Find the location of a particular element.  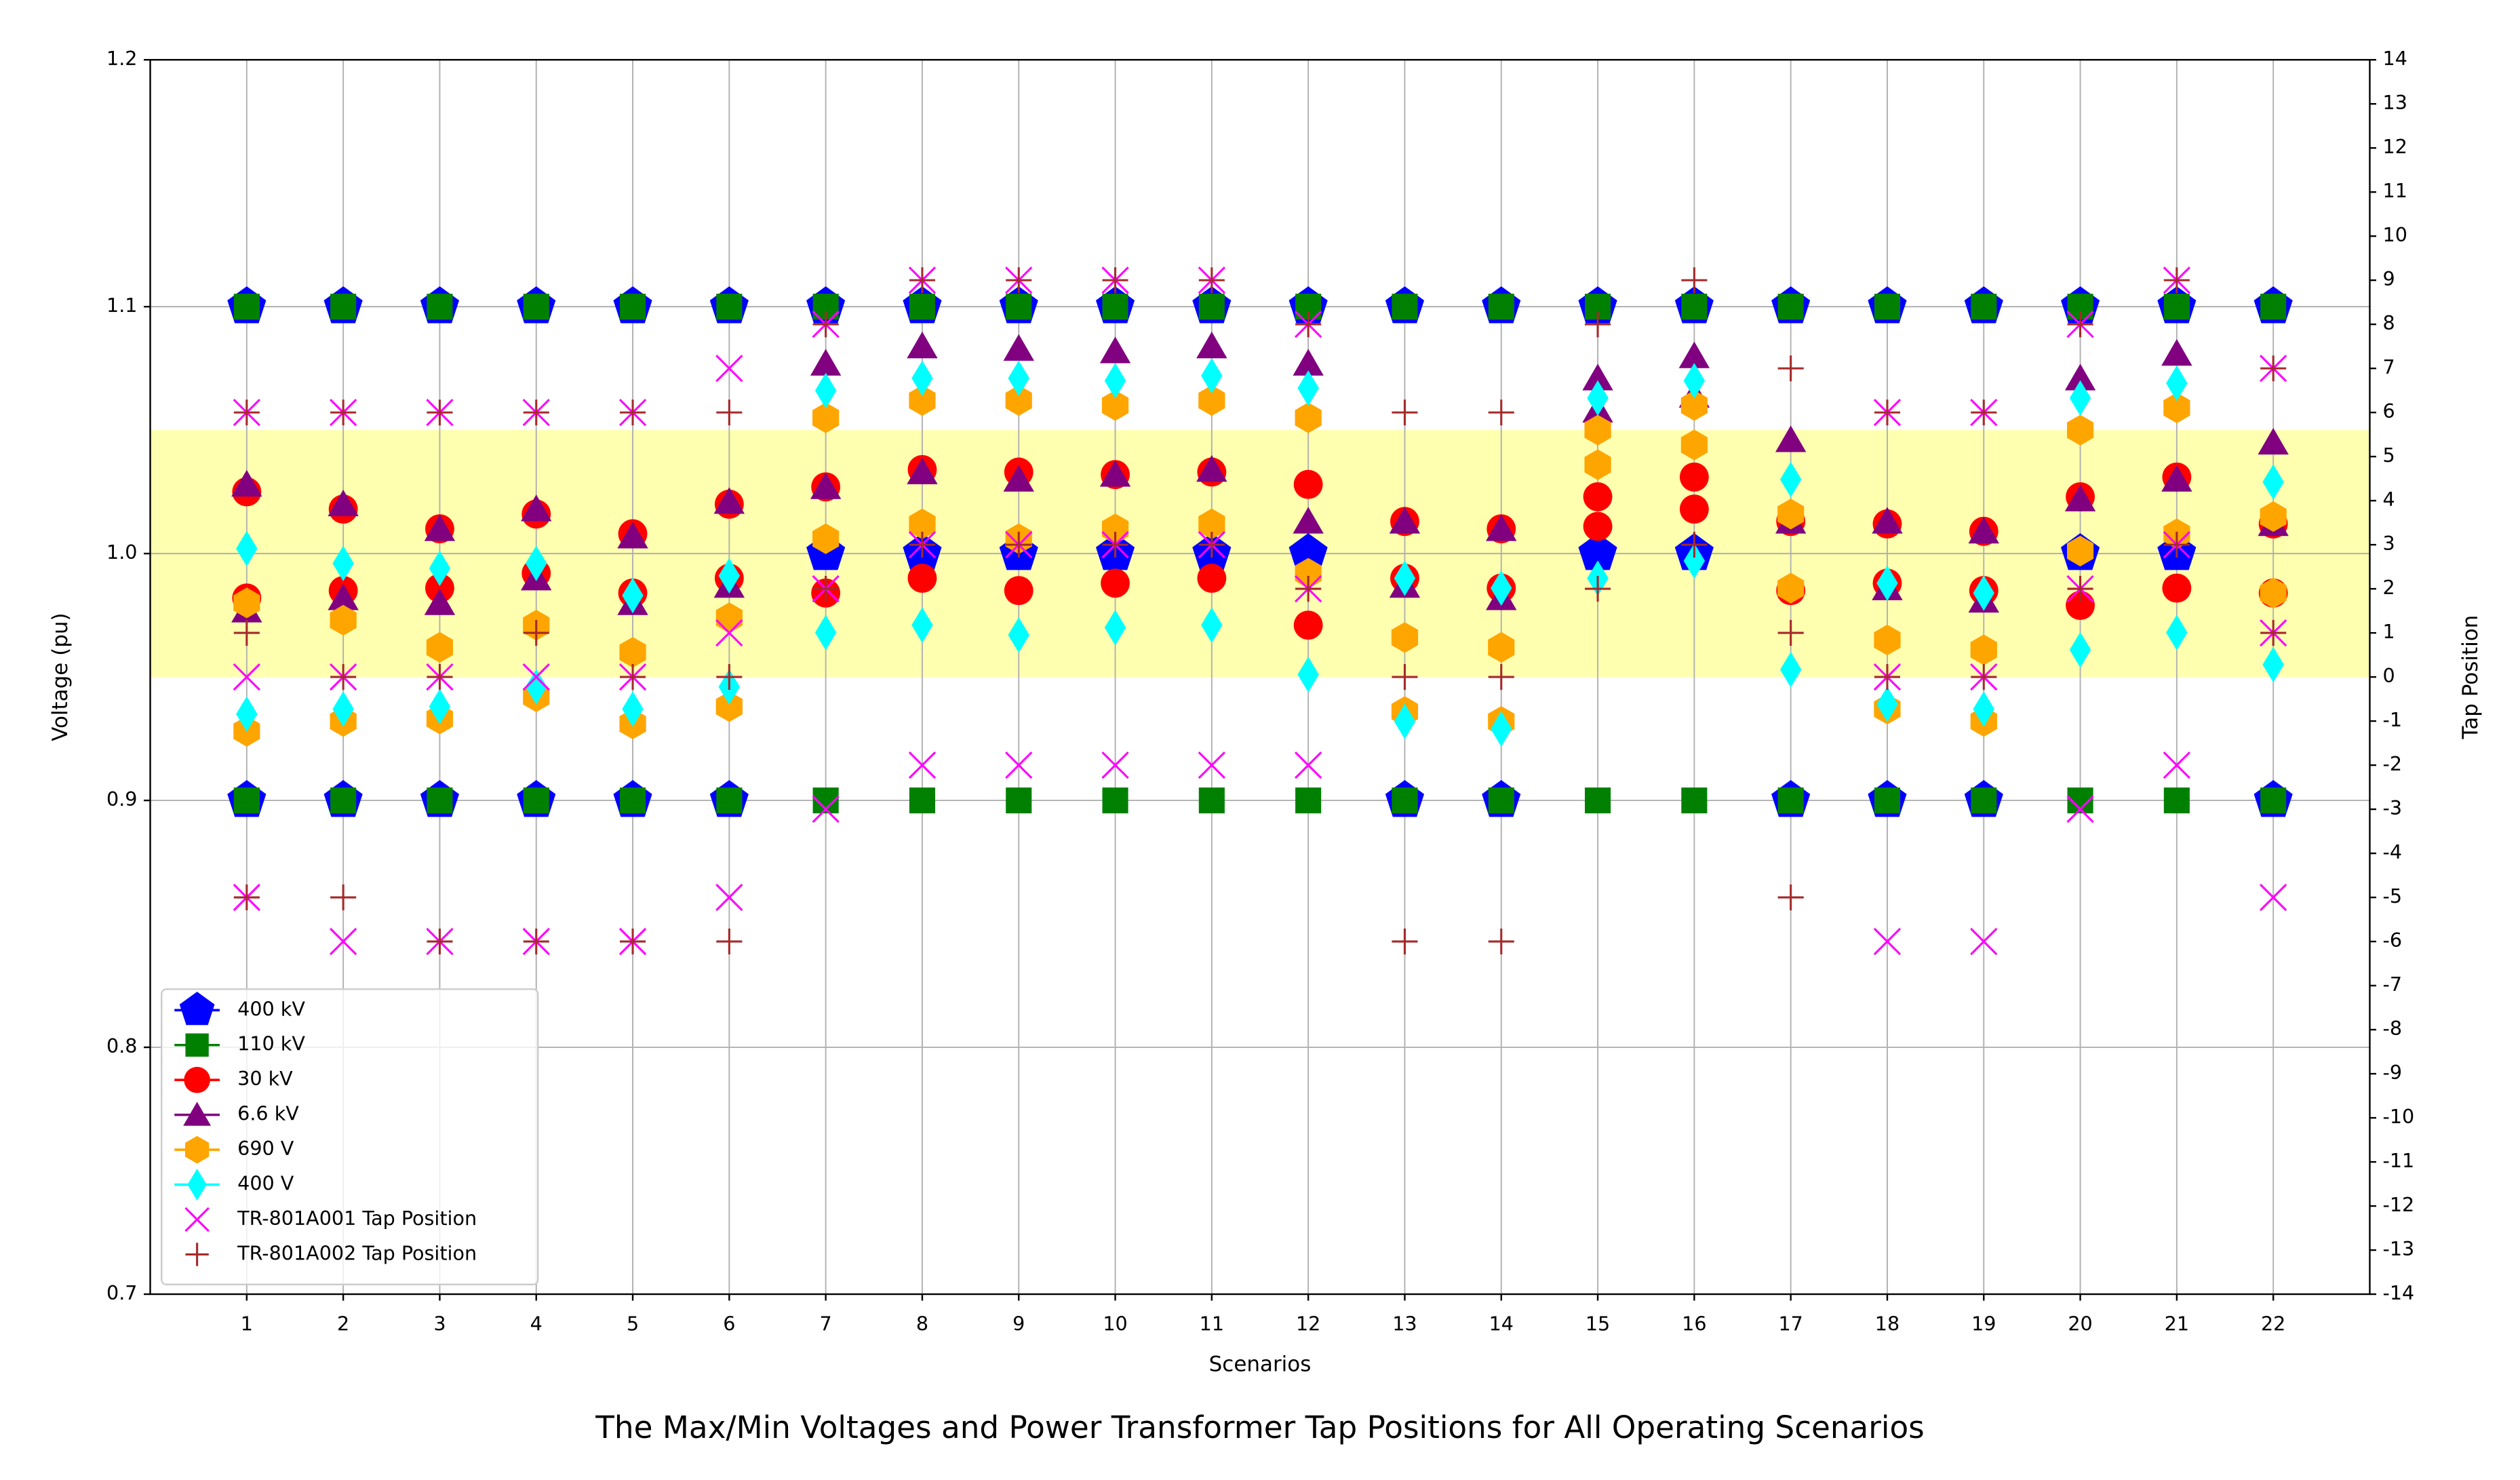

y2-tick-label: -4 is located at coordinates (2393, 852).